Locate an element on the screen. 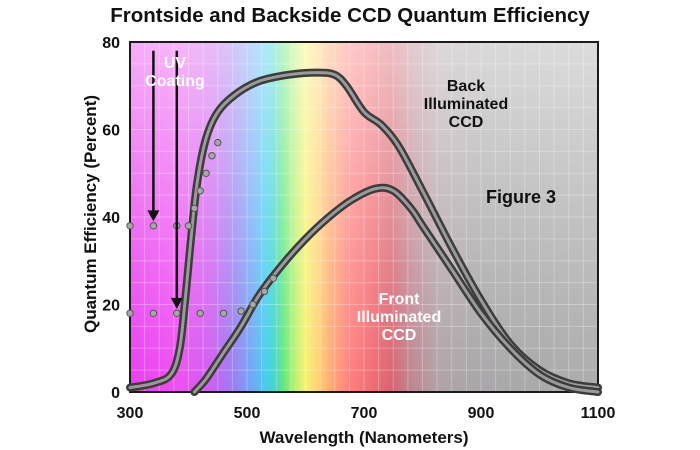 This screenshot has height=450, width=700. front-illuminated-label: CCD is located at coordinates (399, 335).